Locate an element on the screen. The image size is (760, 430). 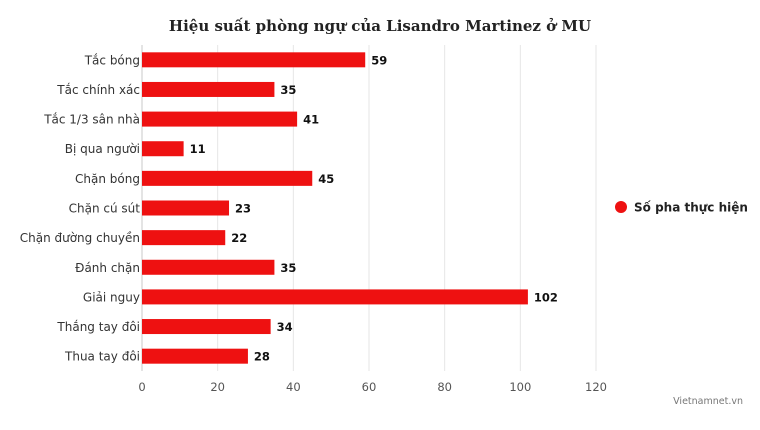
data-label: 22 is located at coordinates (239, 238).